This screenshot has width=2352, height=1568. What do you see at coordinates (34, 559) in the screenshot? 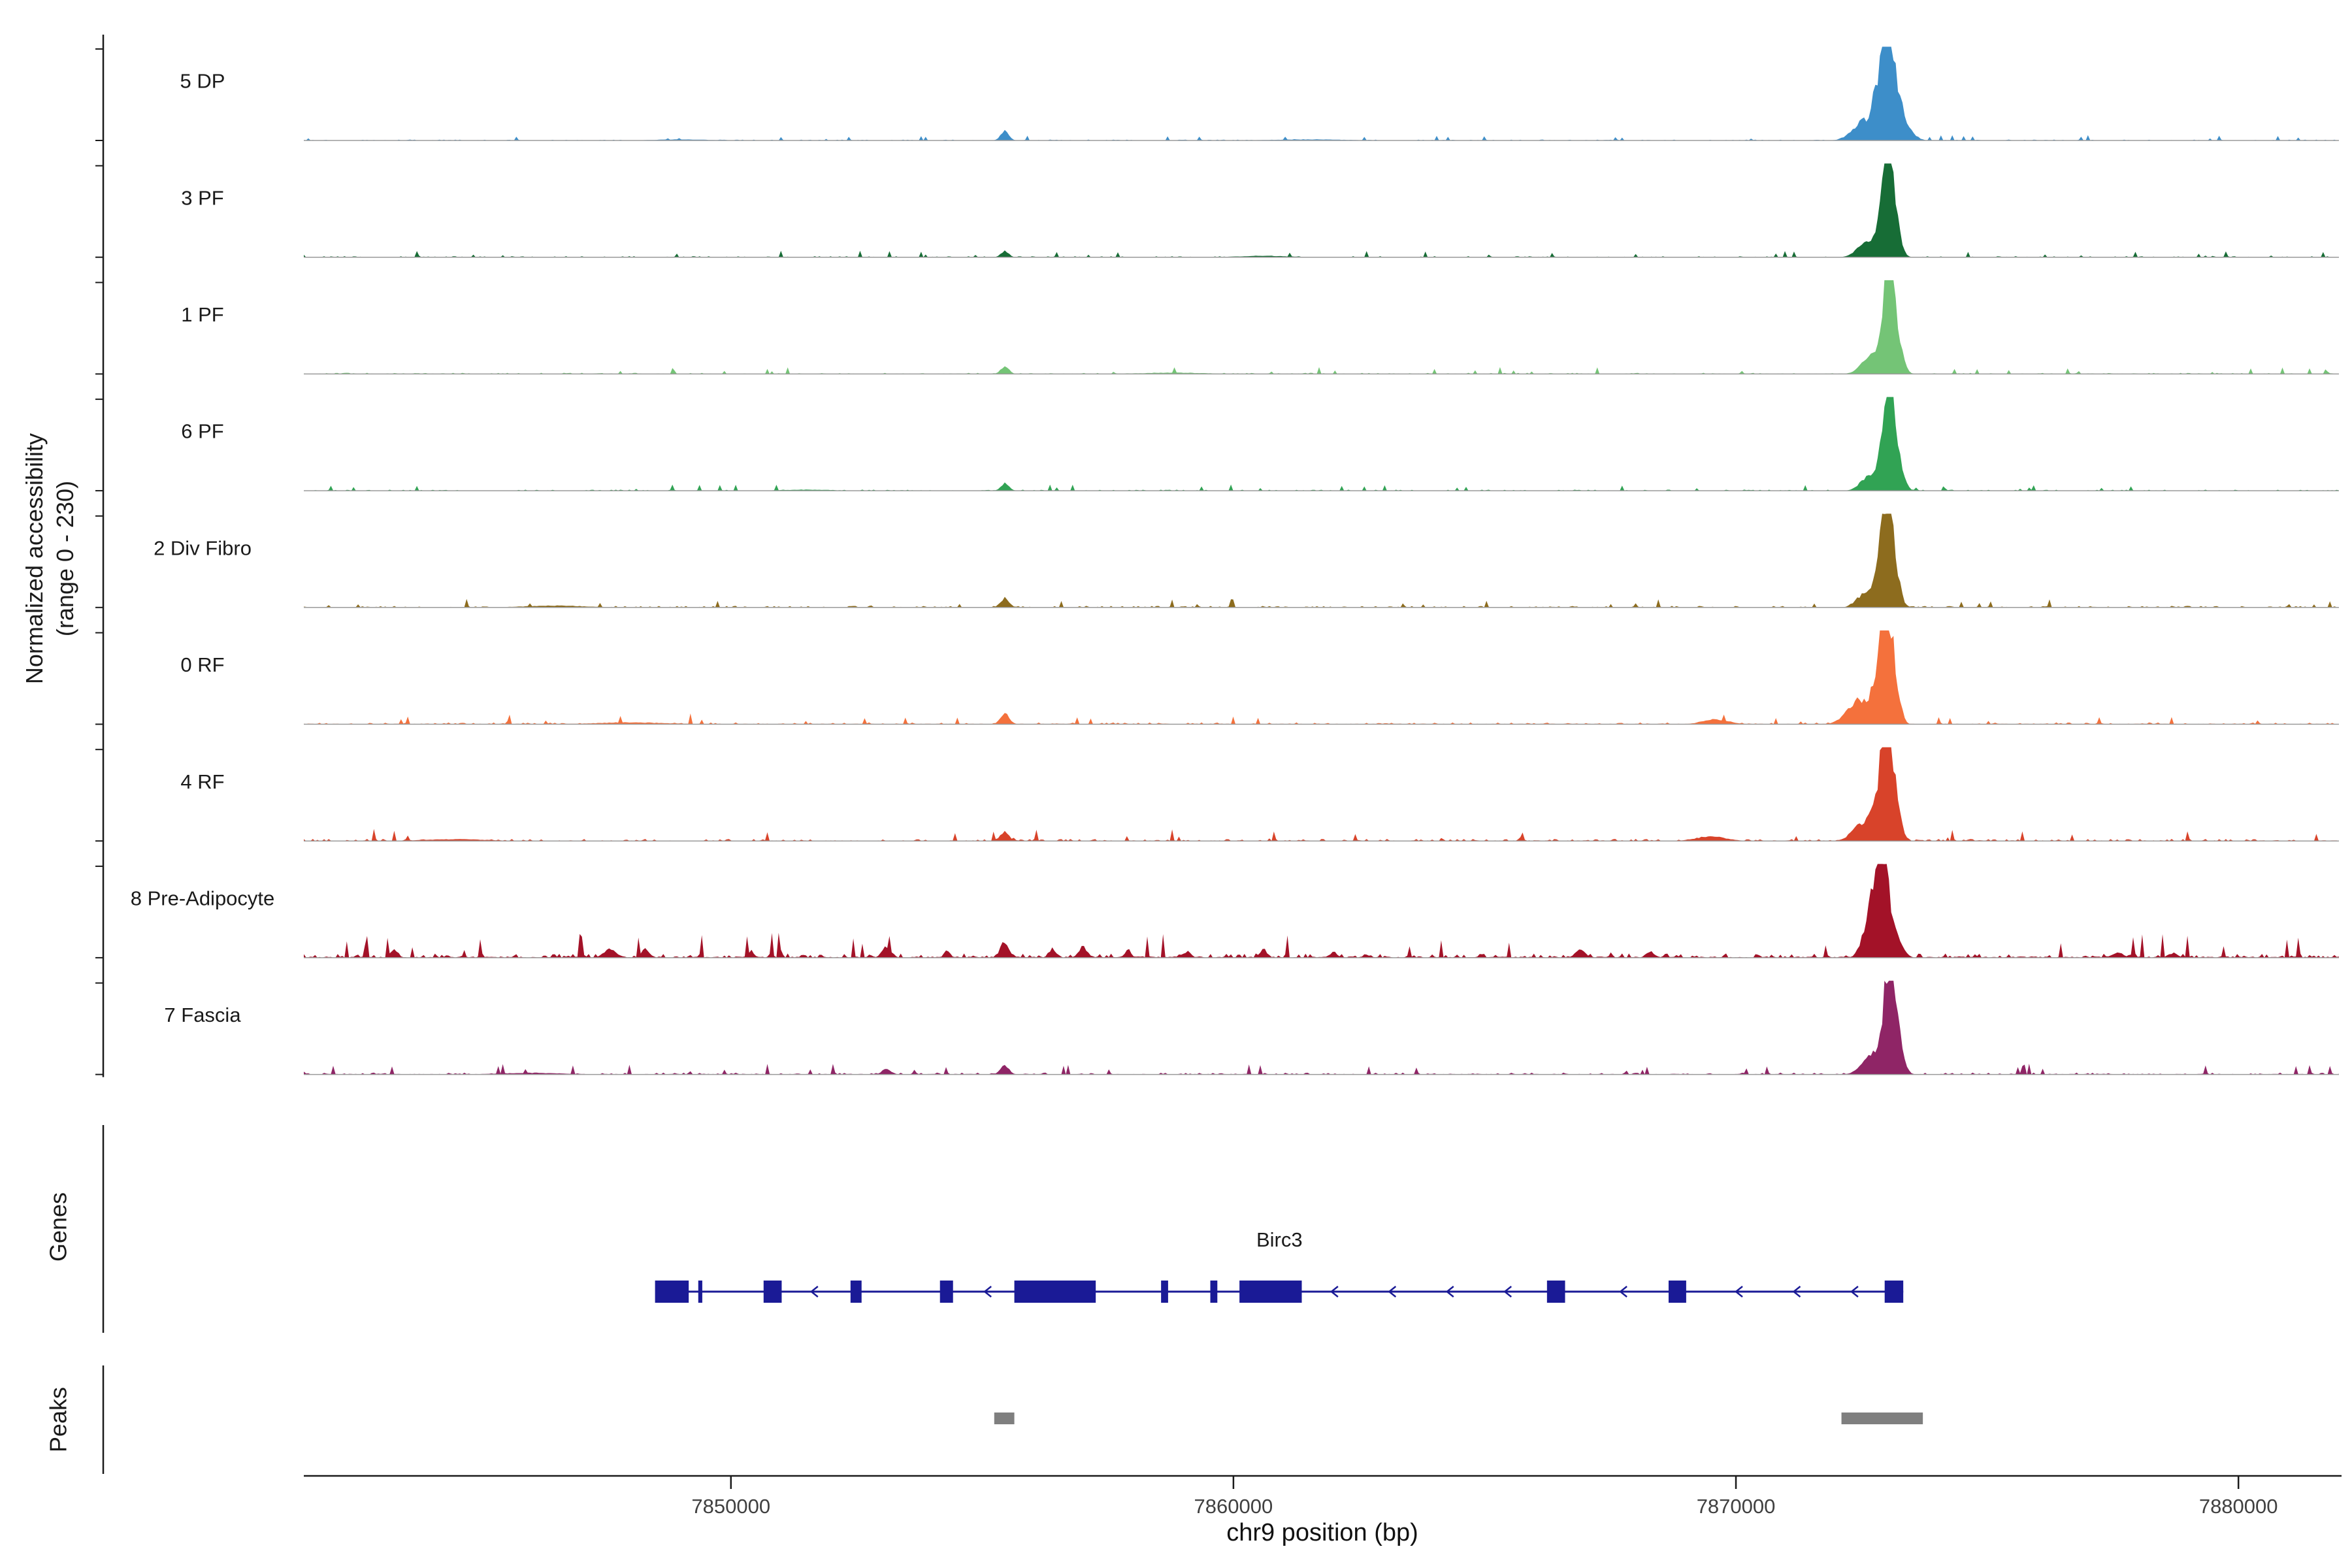
I see `y-axis-title-line1: Normalized accessibility` at bounding box center [34, 559].